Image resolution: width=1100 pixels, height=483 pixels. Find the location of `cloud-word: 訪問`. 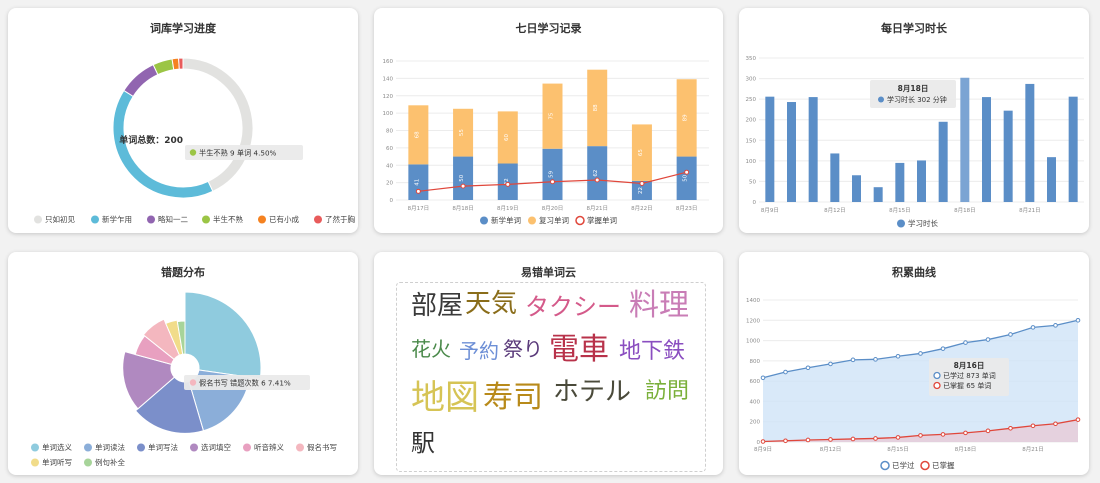

cloud-word: 訪問 is located at coordinates (667, 391).